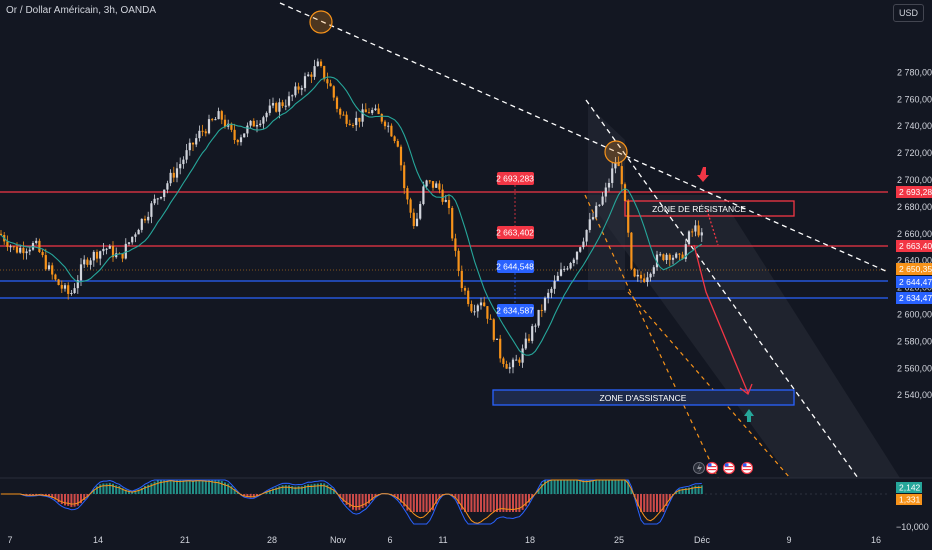 The width and height of the screenshot is (932, 550). What do you see at coordinates (749, 415) in the screenshot?
I see `up-arrow-icon` at bounding box center [749, 415].